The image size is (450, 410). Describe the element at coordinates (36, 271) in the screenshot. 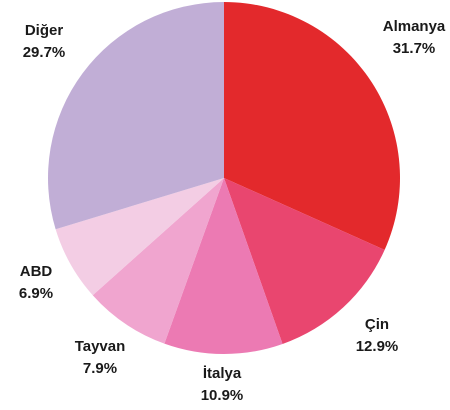

I see `slice-label: ABD` at that location.